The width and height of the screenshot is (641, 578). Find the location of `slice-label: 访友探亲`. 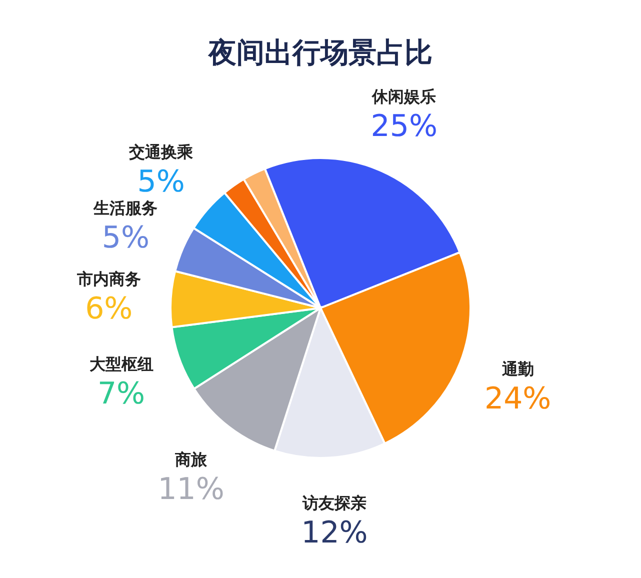

slice-label: 访友探亲 is located at coordinates (333, 503).